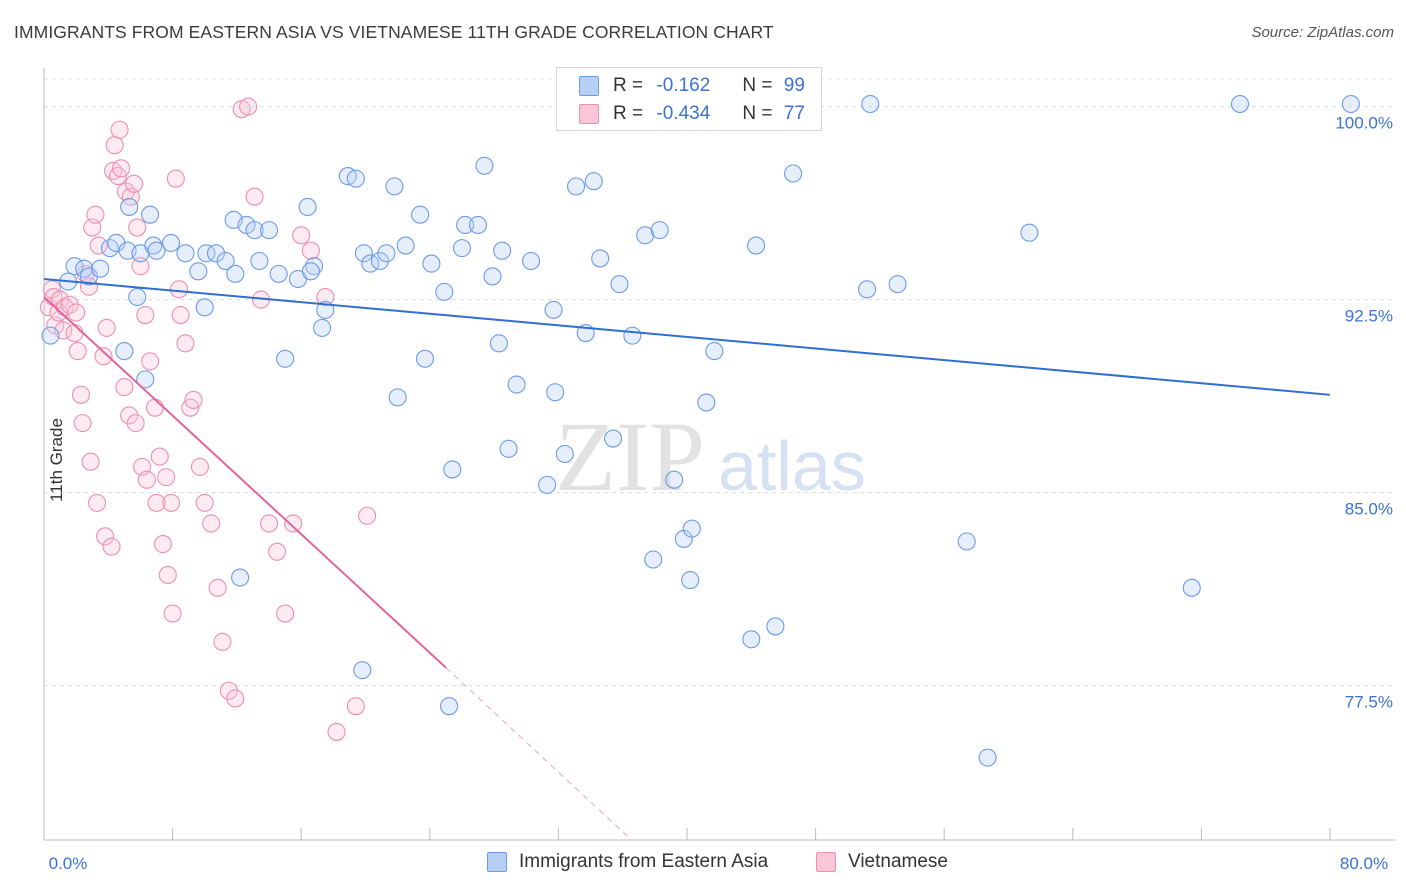  Describe the element at coordinates (687, 337) in the screenshot. I see `eastern-asia-trend-line` at that location.